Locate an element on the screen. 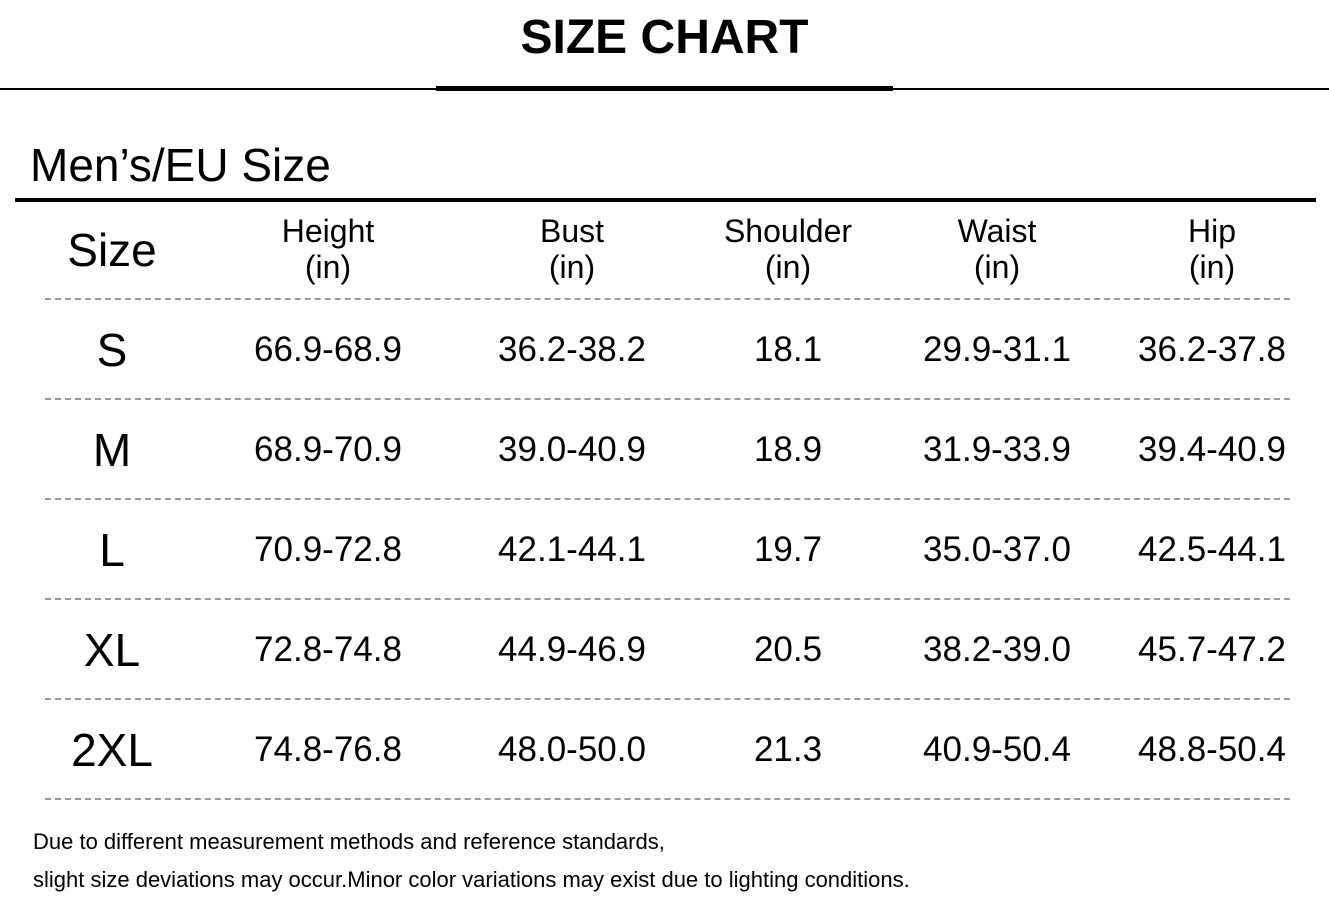  measurement: 40.9-50.4 is located at coordinates (997, 749).